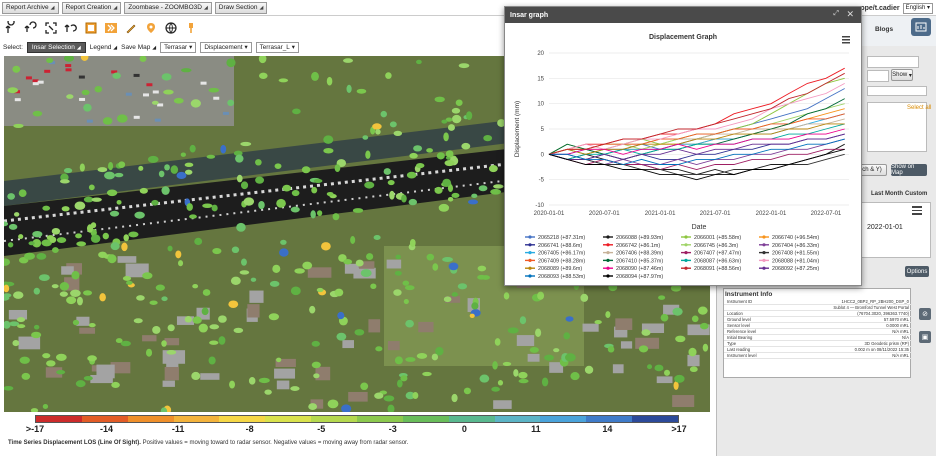 The width and height of the screenshot is (936, 456). Describe the element at coordinates (555, 261) in the screenshot. I see `legend-entry: 2067409 (+88.28m)` at that location.